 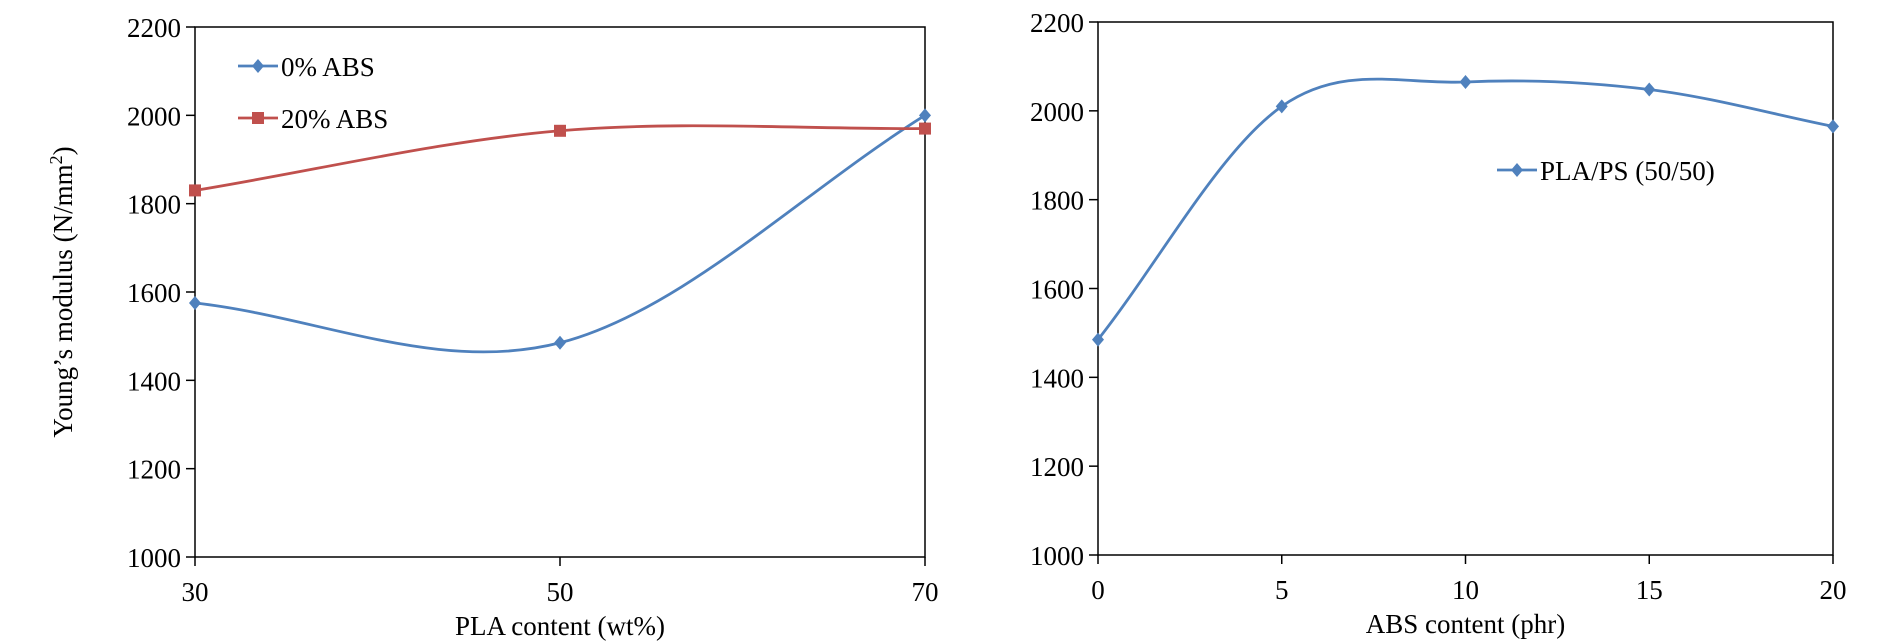 I want to click on series-line, so click(x=560, y=234).